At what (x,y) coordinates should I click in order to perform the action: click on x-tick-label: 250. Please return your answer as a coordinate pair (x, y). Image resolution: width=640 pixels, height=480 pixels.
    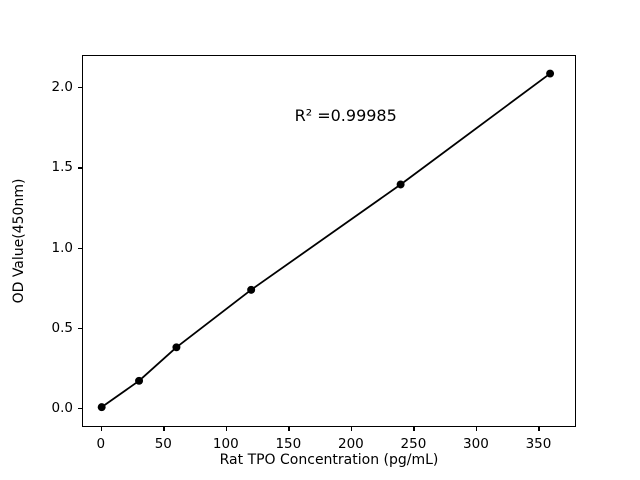
    Looking at the image, I should click on (413, 444).